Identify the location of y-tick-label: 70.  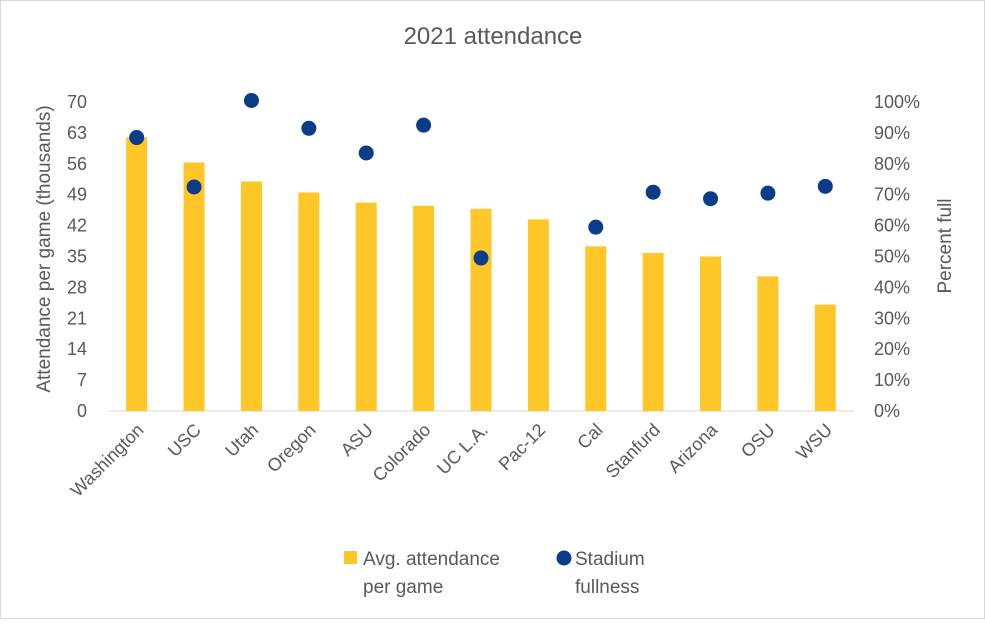
(77, 102).